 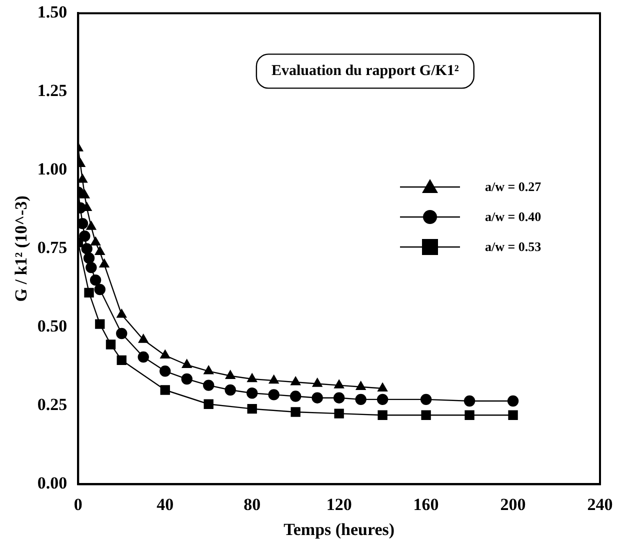 I want to click on x-tick-label: 120, so click(x=339, y=504).